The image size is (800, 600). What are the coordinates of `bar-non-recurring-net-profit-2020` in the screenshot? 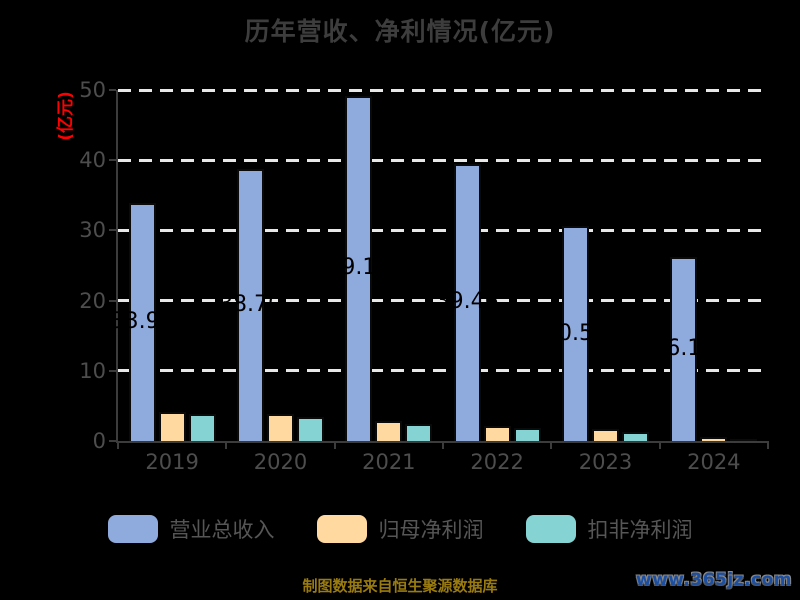 It's located at (310, 429).